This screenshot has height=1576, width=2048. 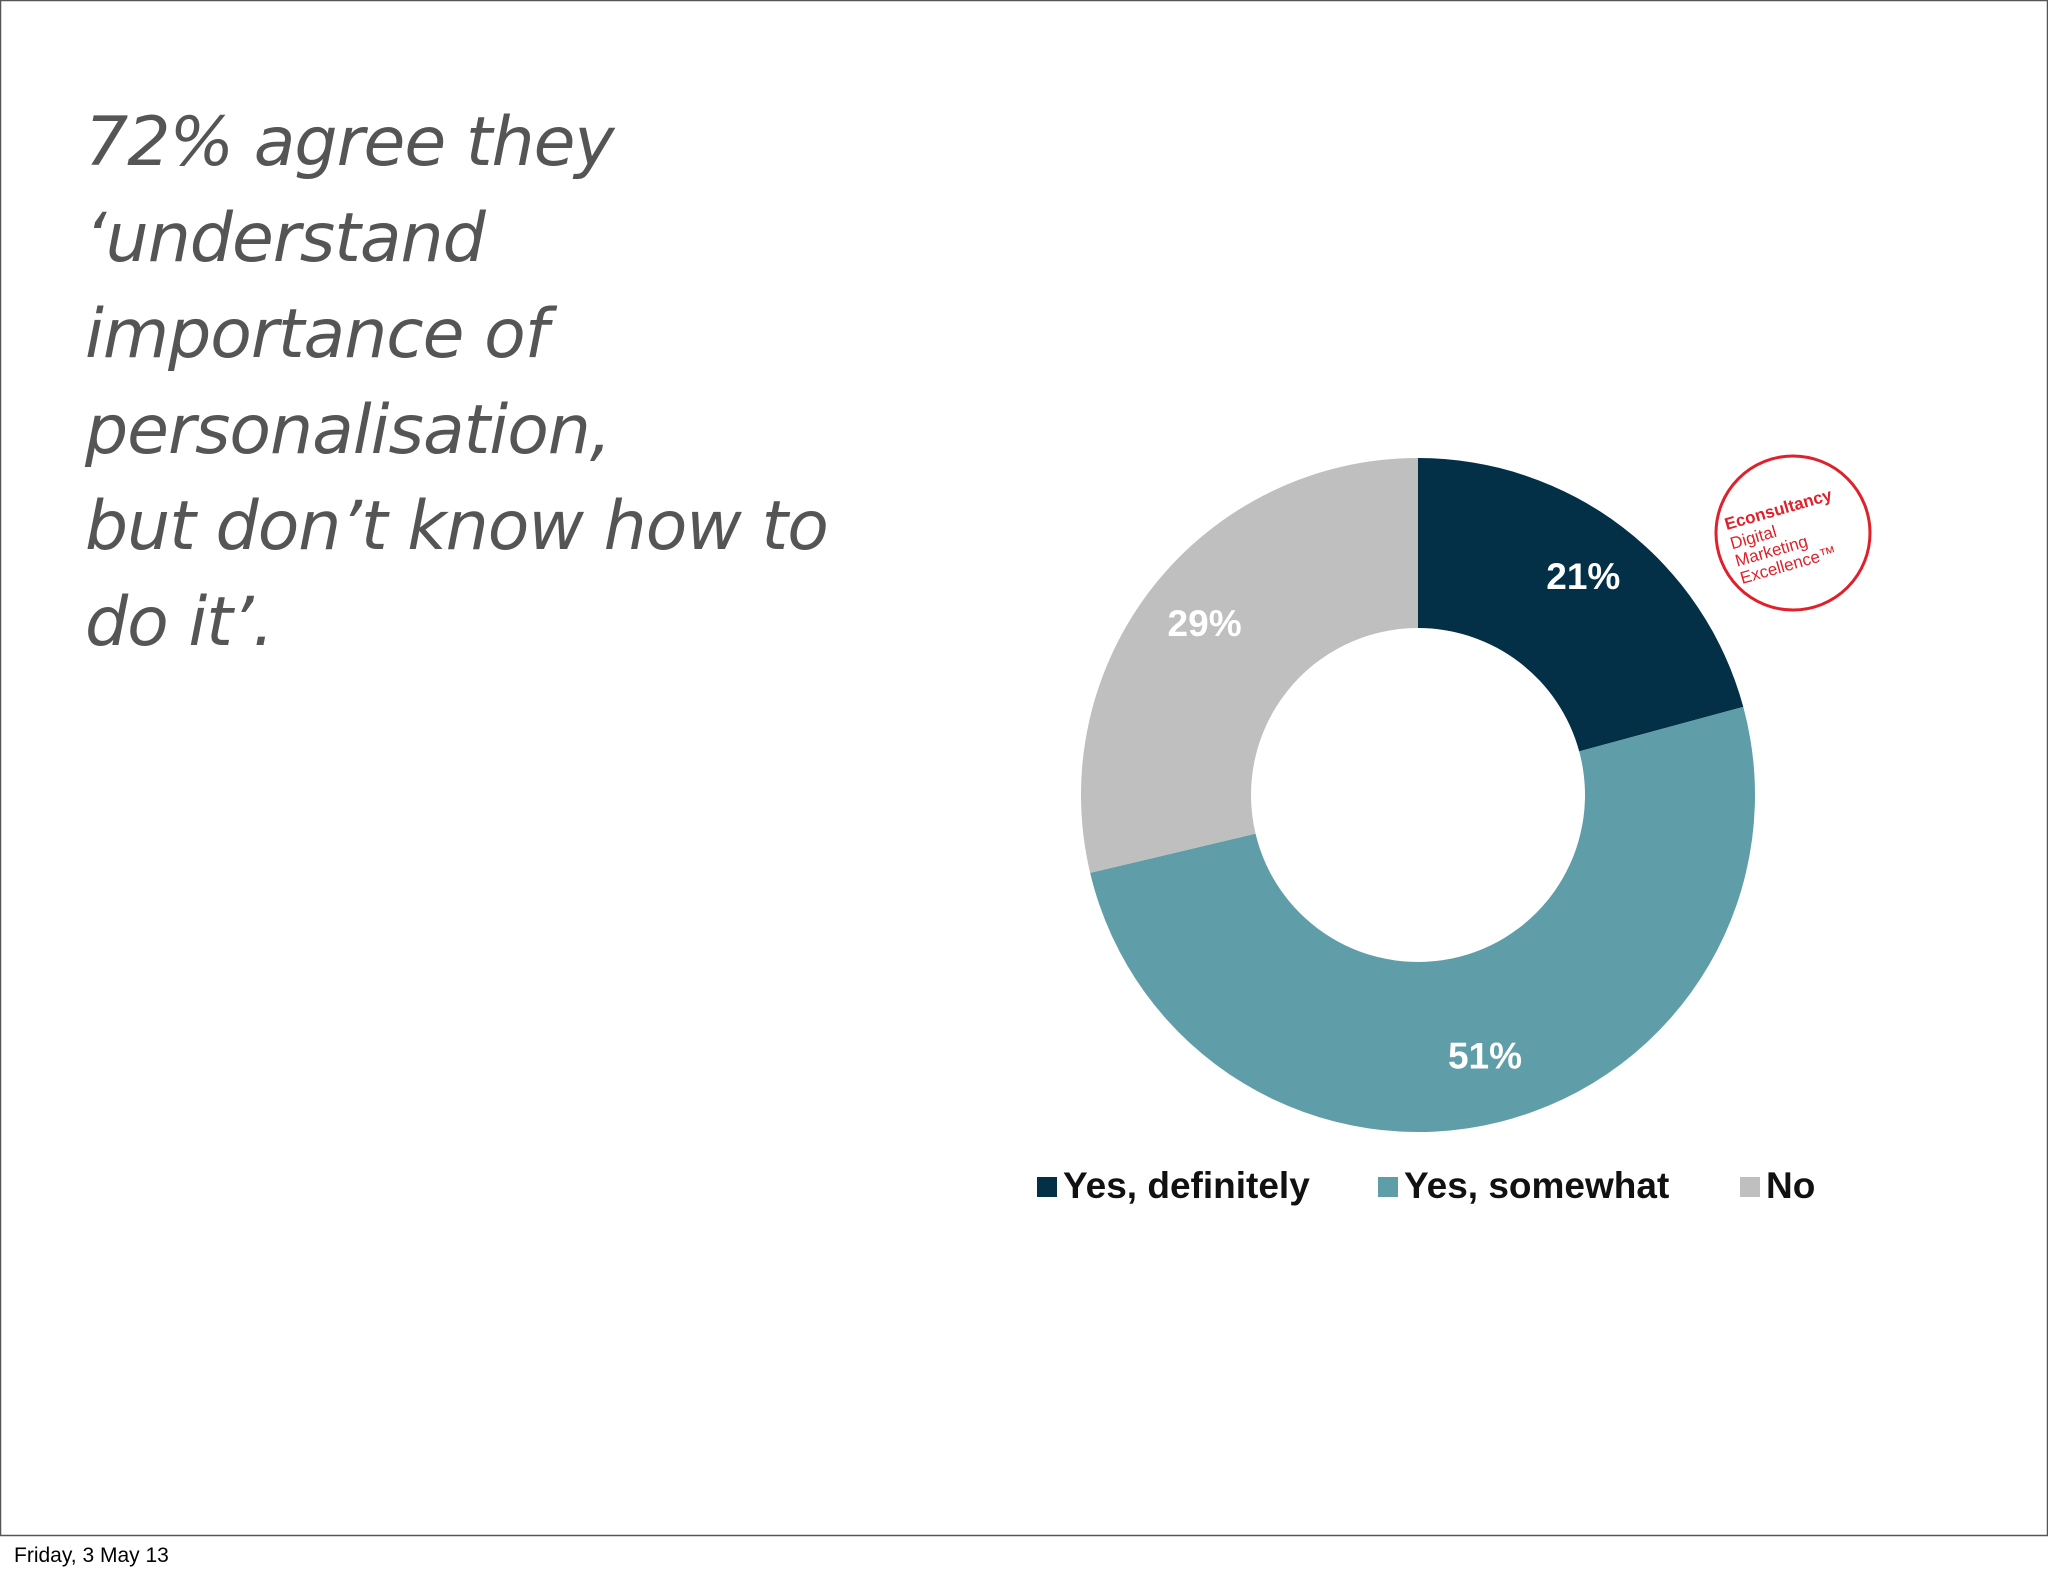 What do you see at coordinates (1790, 1185) in the screenshot?
I see `legend-label: No` at bounding box center [1790, 1185].